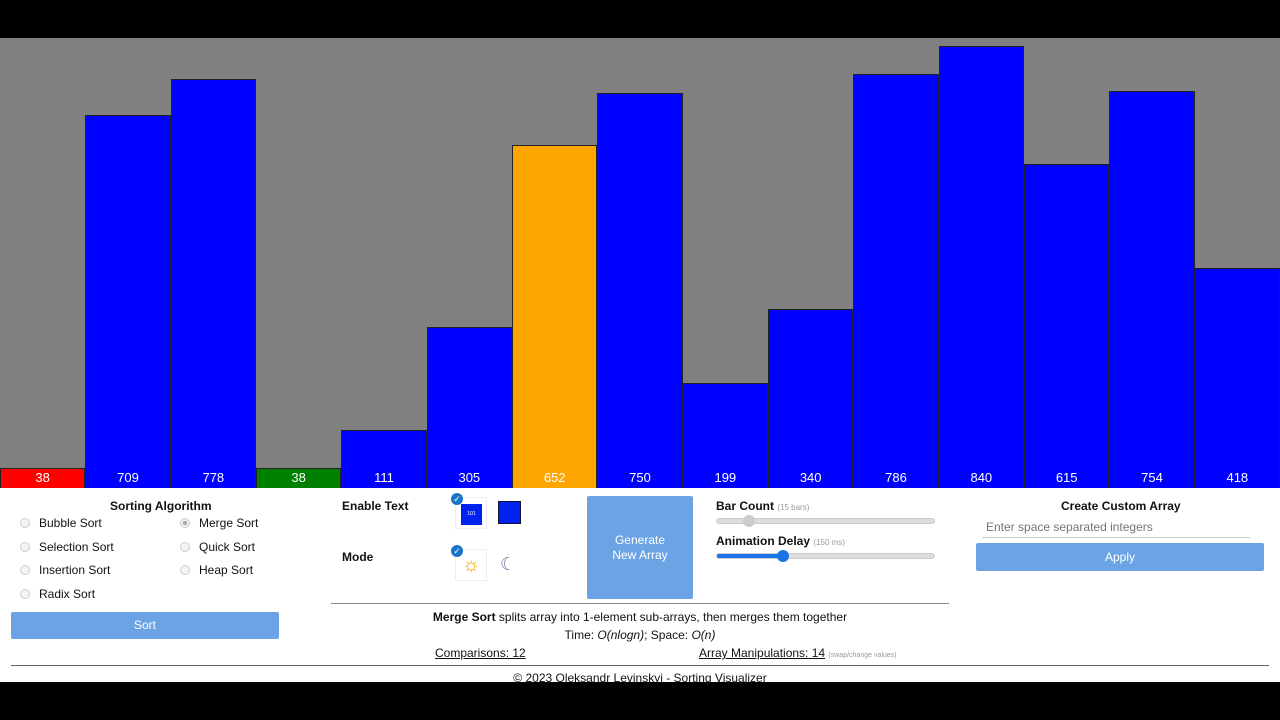  Describe the element at coordinates (67, 594) in the screenshot. I see `radio-label: Radix Sort` at that location.